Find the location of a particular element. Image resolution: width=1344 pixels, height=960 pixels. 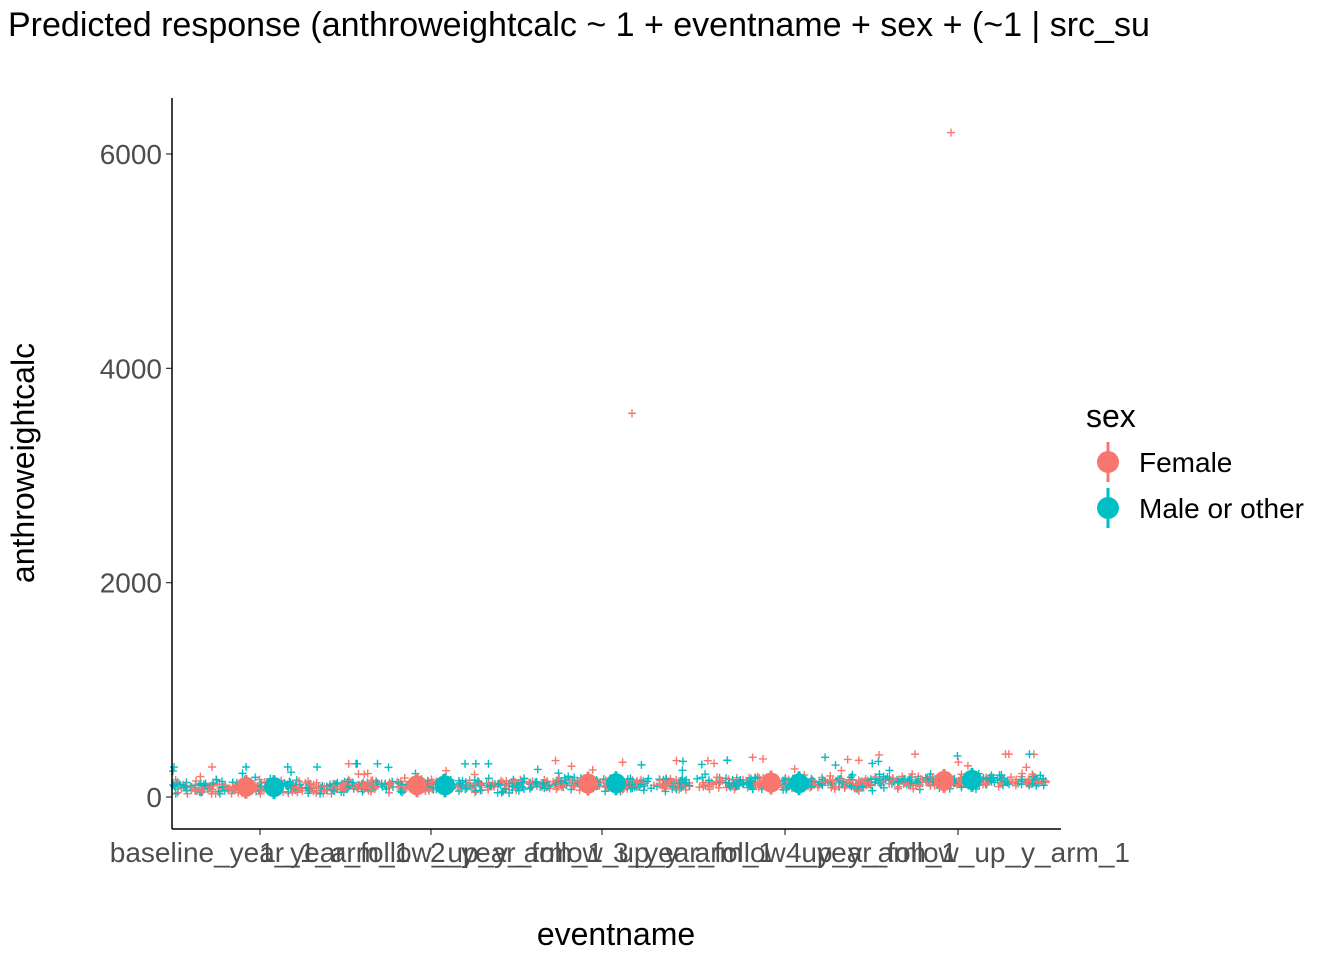

x-tick-label: 3_year_follow_up_y_arm_1 is located at coordinates (785, 852).